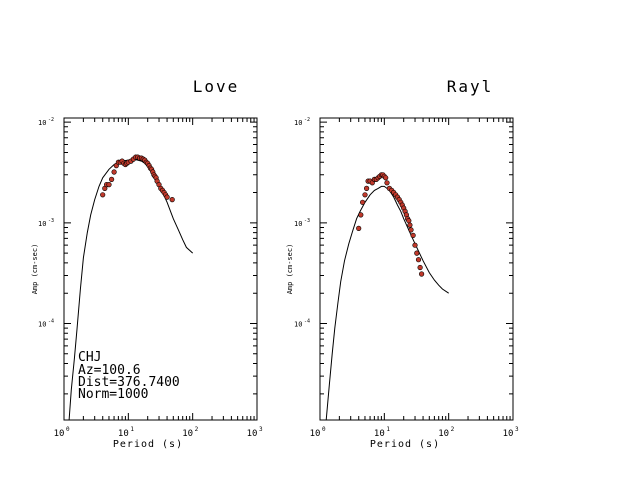 This screenshot has width=640, height=480. I want to click on love-observed-points, so click(137, 178).